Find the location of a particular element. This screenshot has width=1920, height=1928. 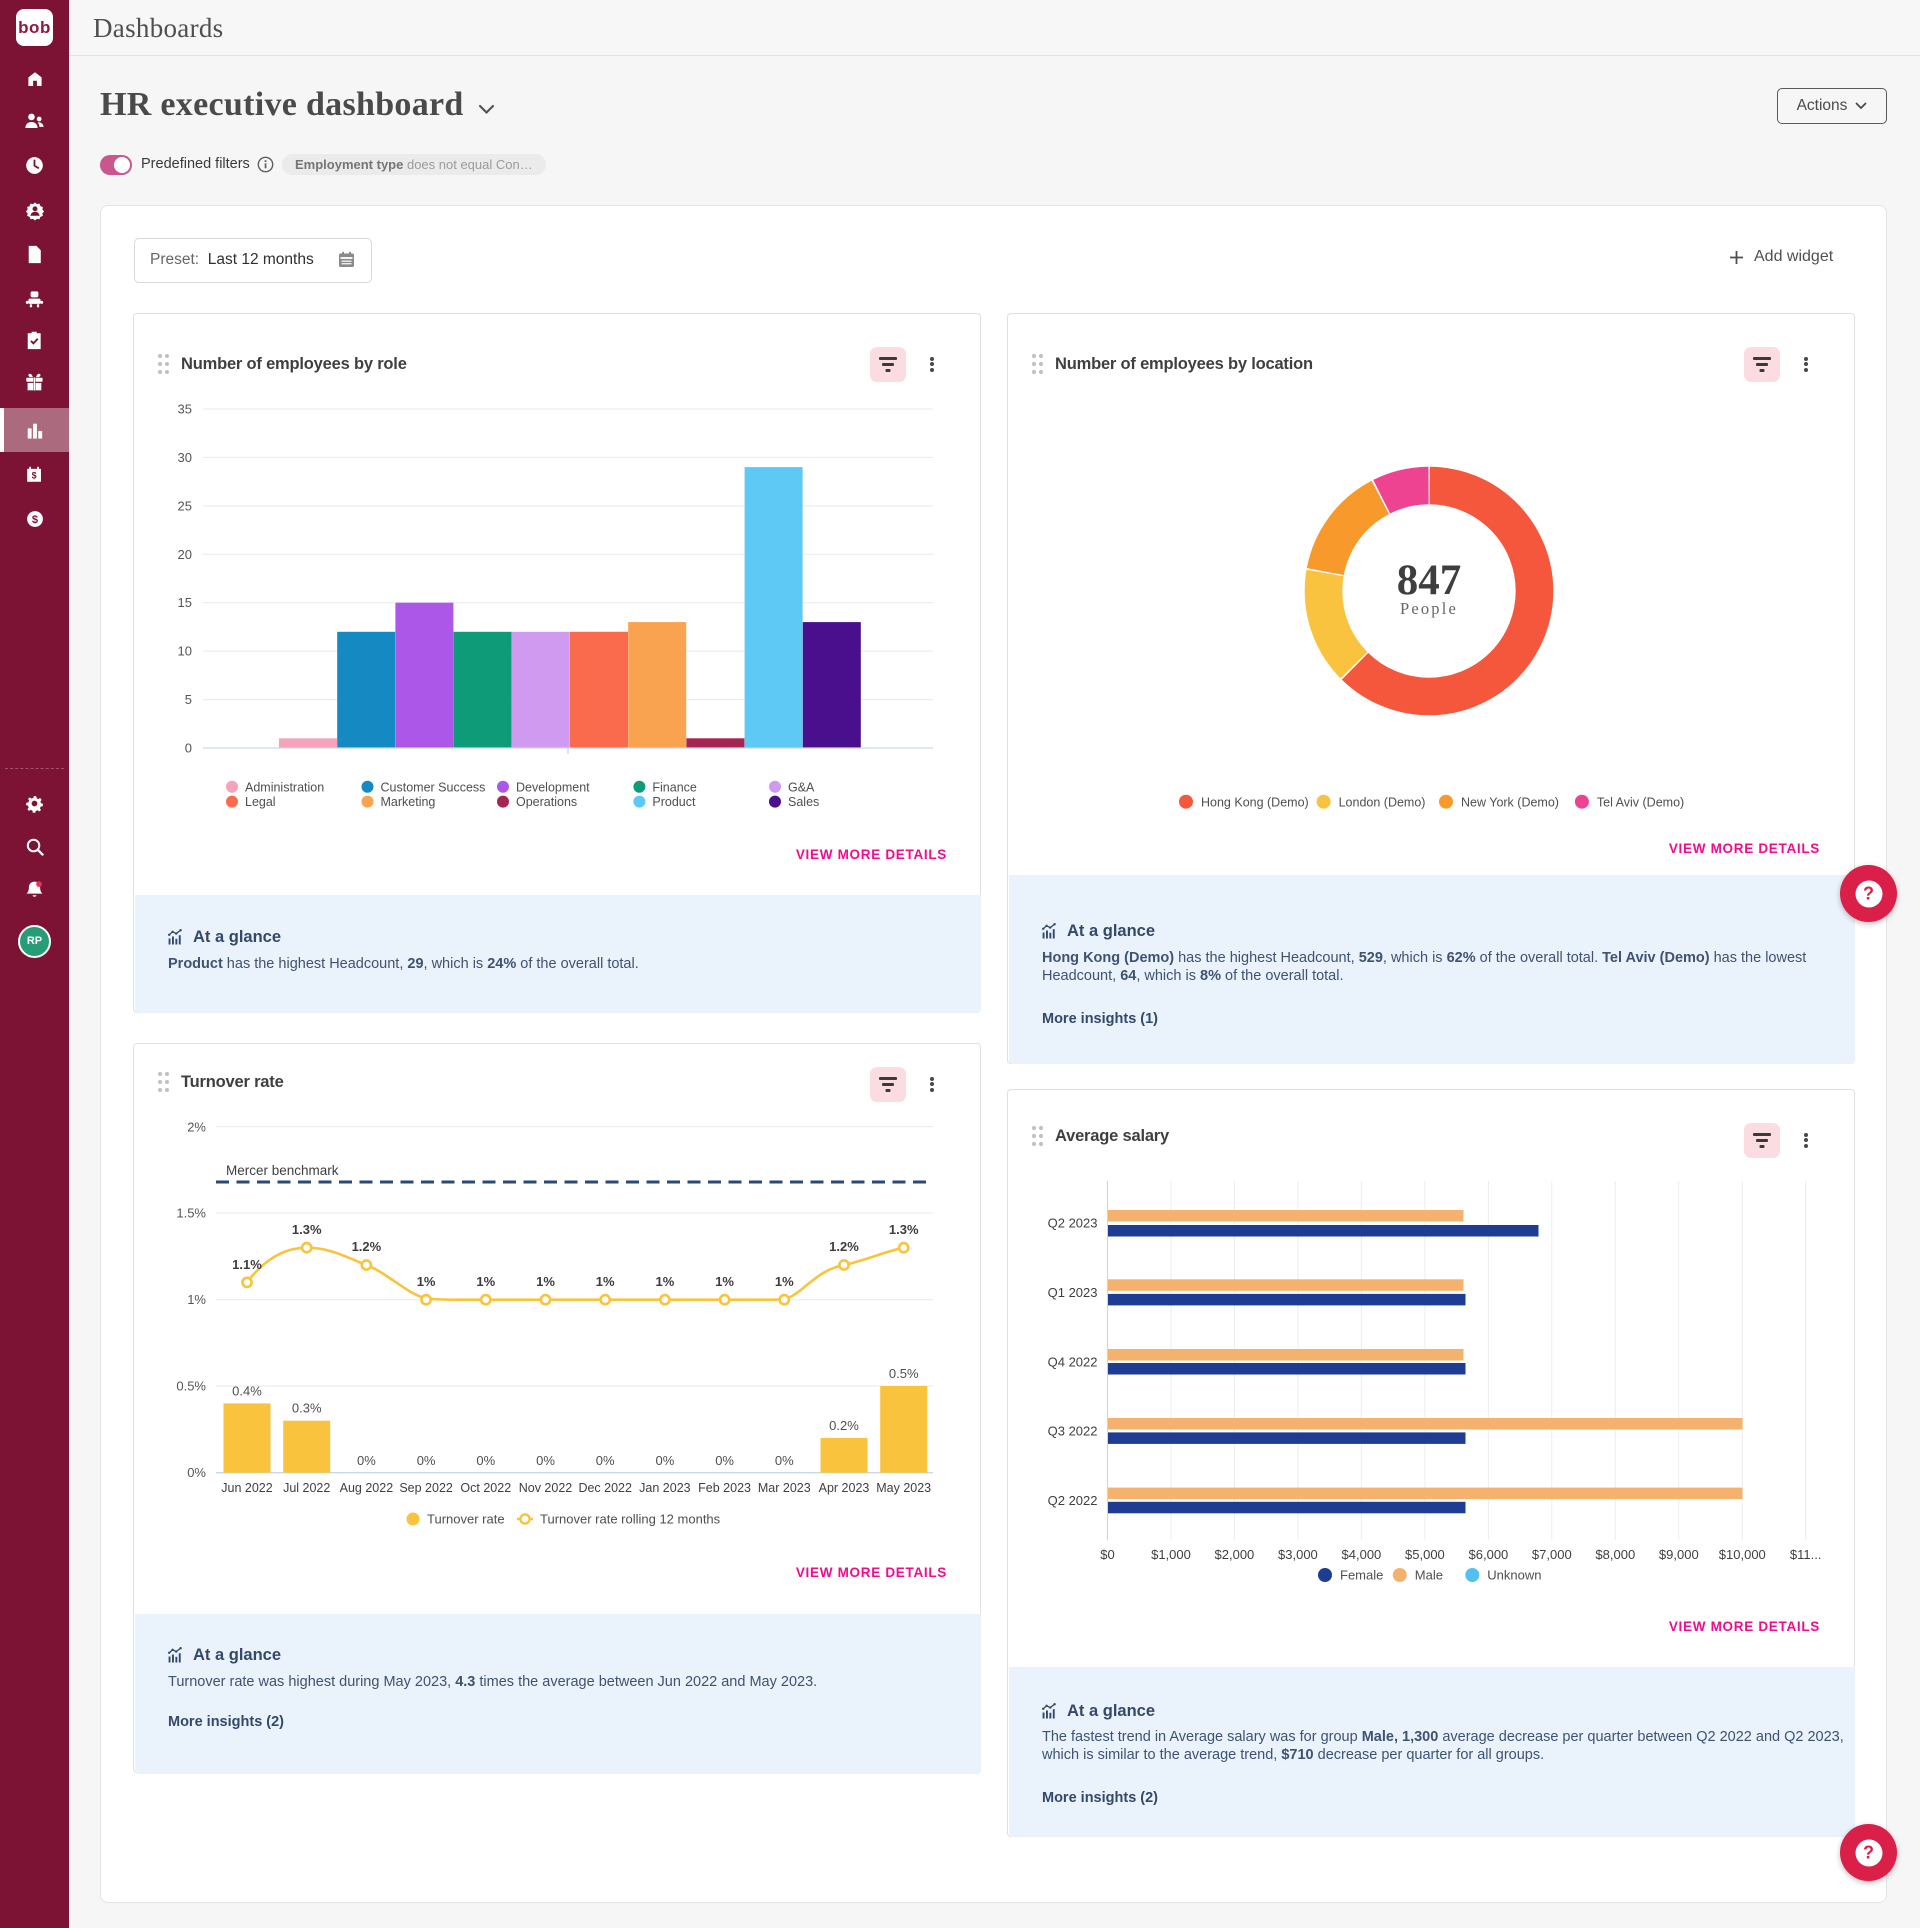

svg-text: $2,000 is located at coordinates (1235, 1554).